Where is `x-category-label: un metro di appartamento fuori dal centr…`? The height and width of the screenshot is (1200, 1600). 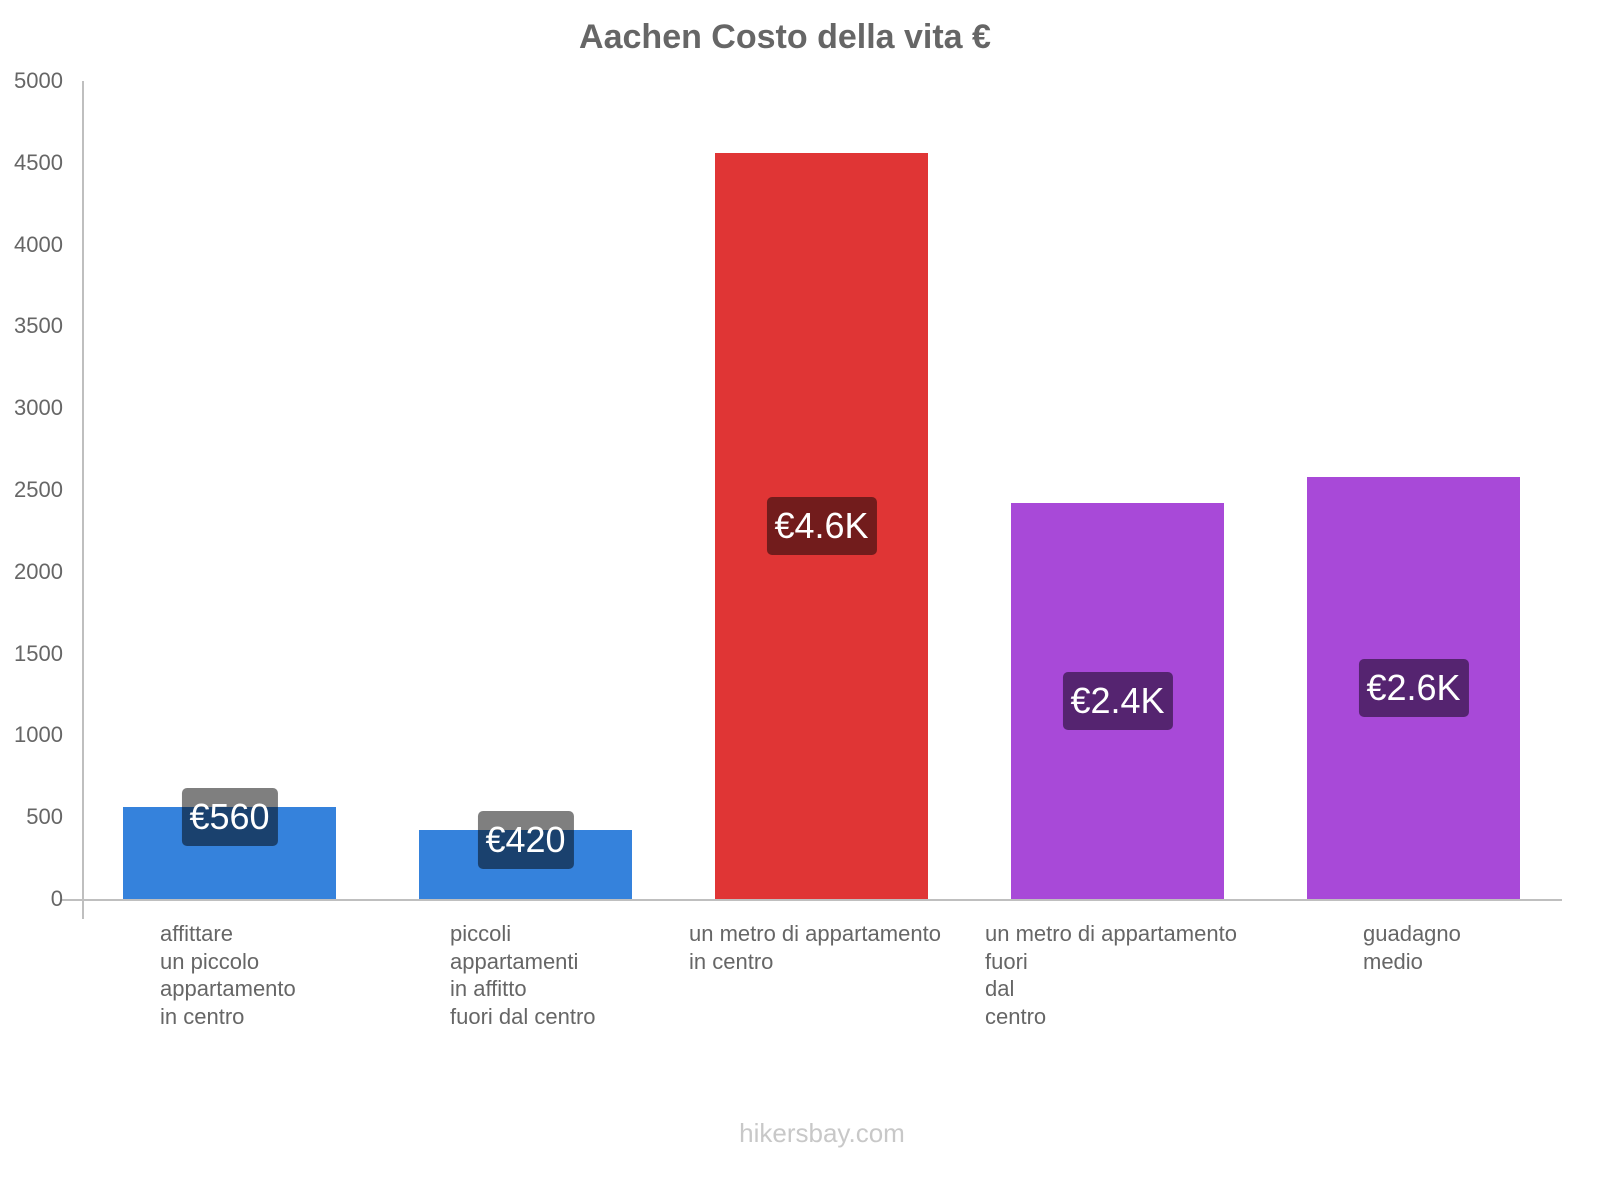
x-category-label: un metro di appartamento fuori dal centr… is located at coordinates (1111, 975).